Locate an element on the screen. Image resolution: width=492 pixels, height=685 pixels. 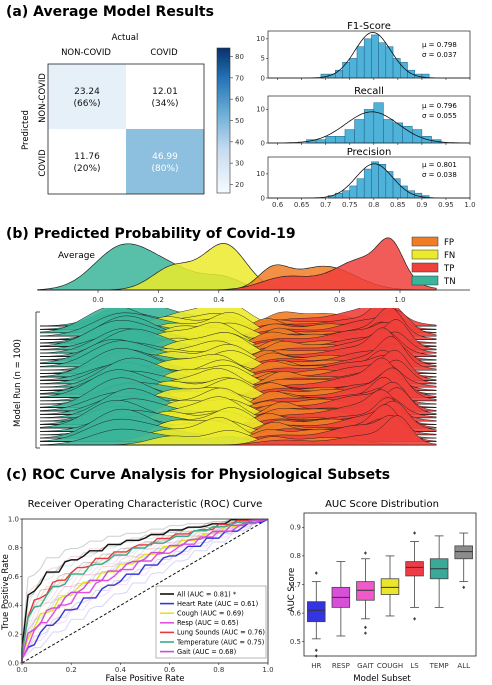
hist-xtick-label: 0.8 is located at coordinates (373, 205).